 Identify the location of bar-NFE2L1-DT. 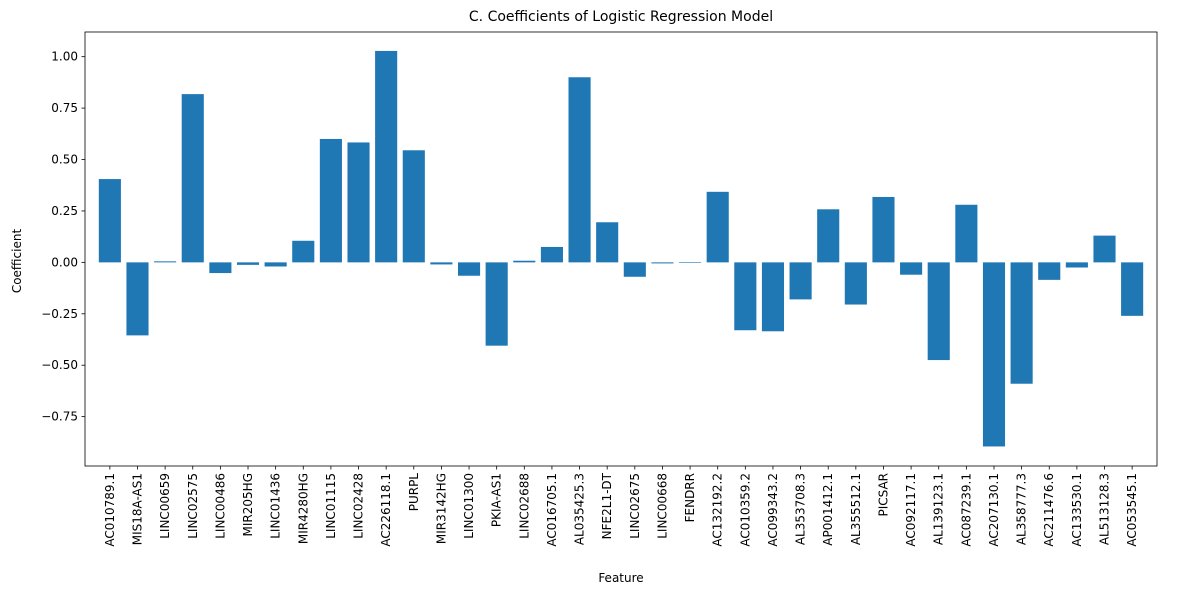
(607, 242).